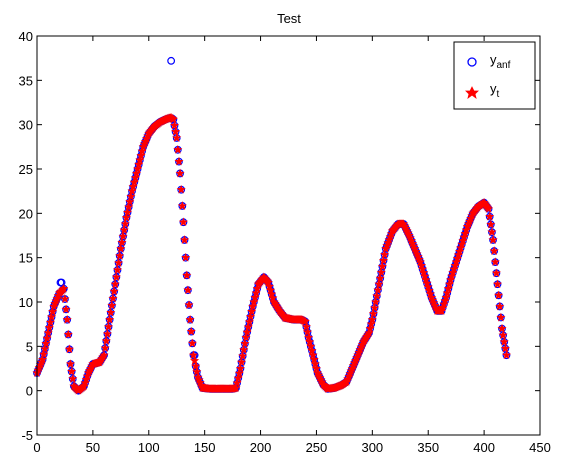  I want to click on legend: yanf yt, so click(494, 75).